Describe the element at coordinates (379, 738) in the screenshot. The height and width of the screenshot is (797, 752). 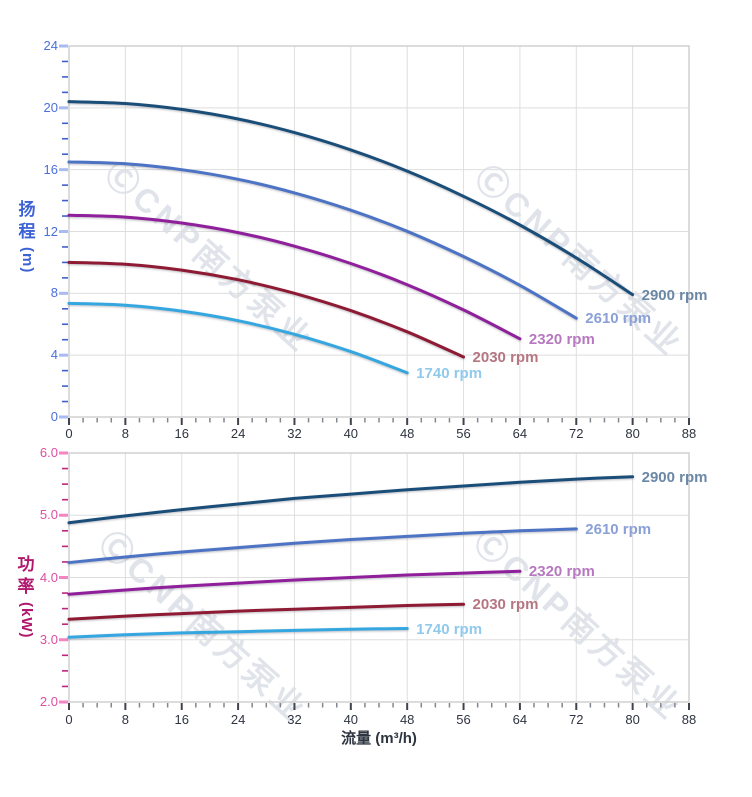
I see `x-axis-title: 流量 (m³/h)` at that location.